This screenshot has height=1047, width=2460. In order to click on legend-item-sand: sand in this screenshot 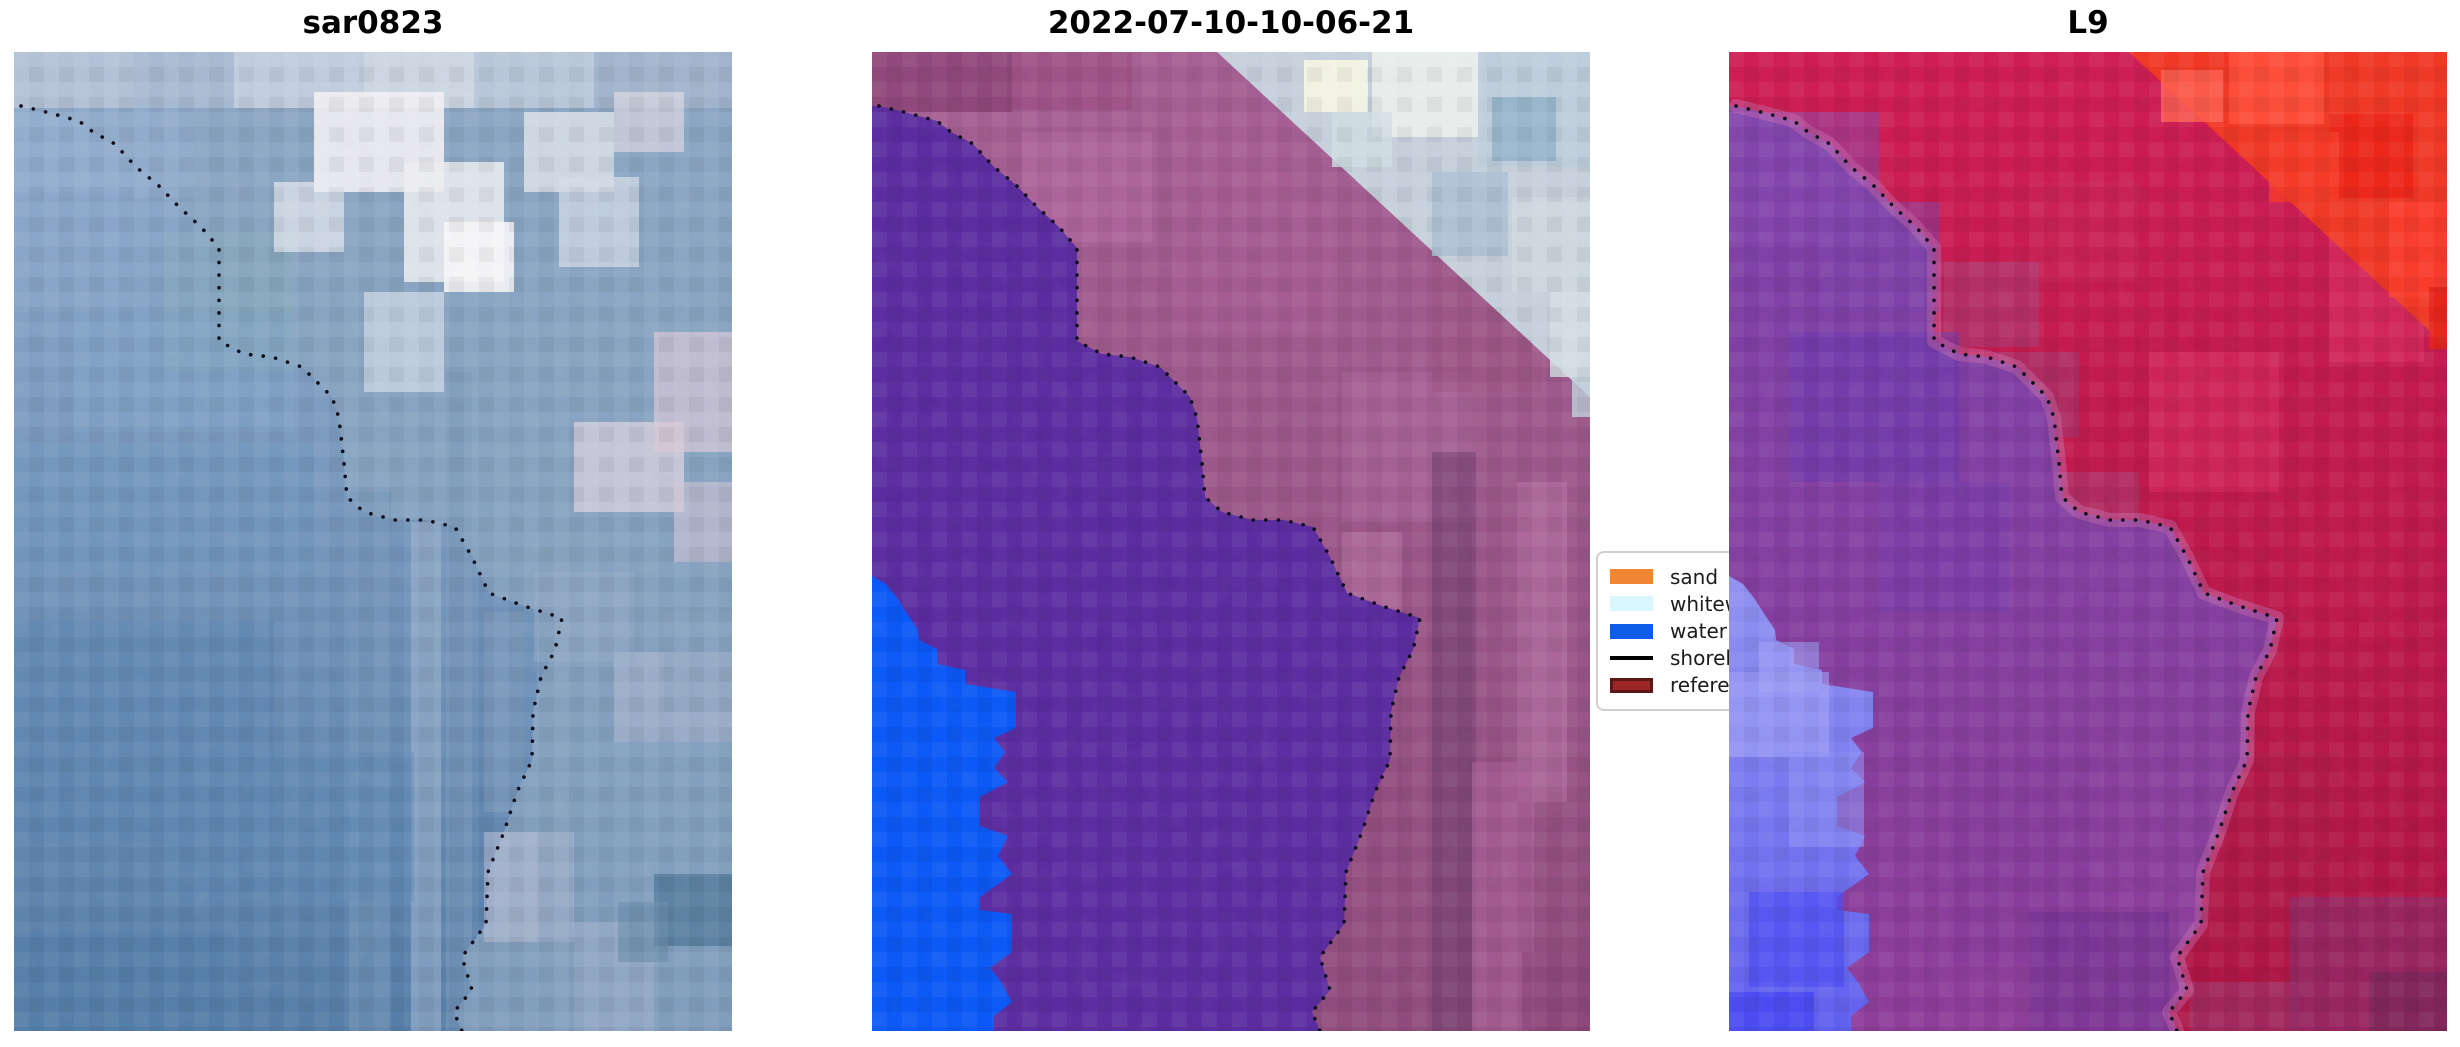, I will do `click(1720, 576)`.